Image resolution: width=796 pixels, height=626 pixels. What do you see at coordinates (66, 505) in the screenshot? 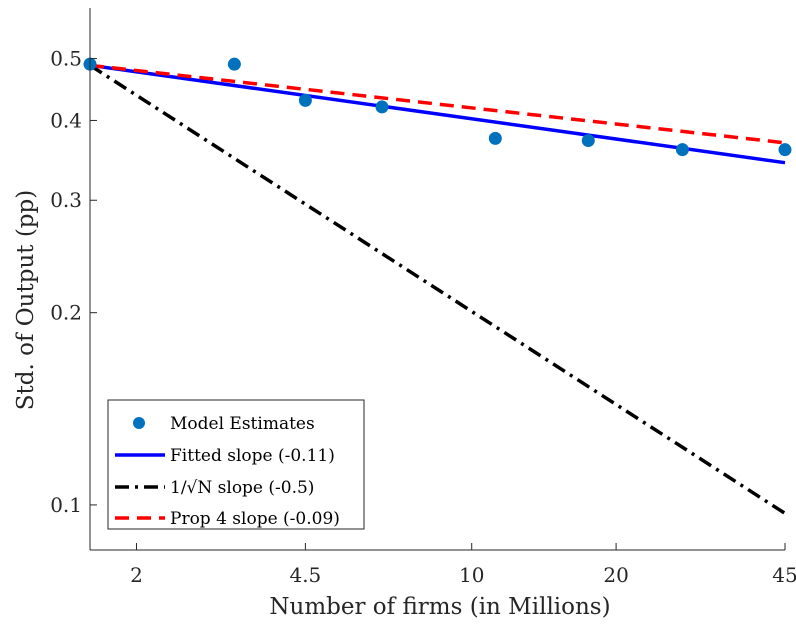
I see `y-tick-label: 0.1` at bounding box center [66, 505].